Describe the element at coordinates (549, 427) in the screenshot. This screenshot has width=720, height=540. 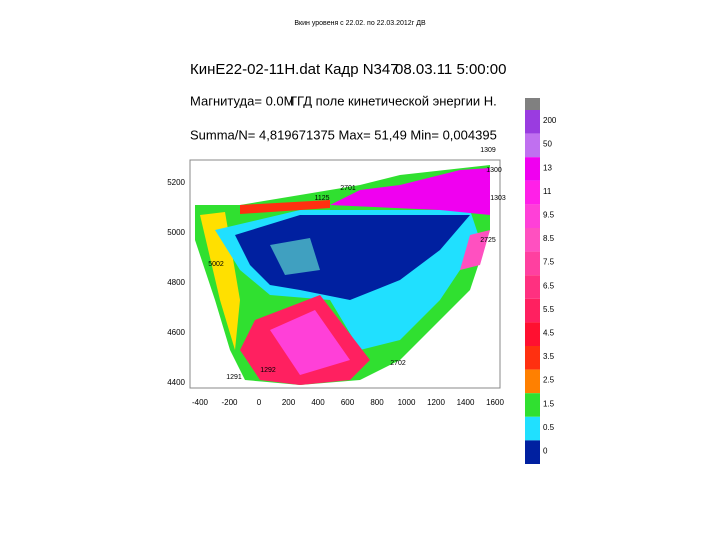
I see `colorbar-label: 0.5` at that location.